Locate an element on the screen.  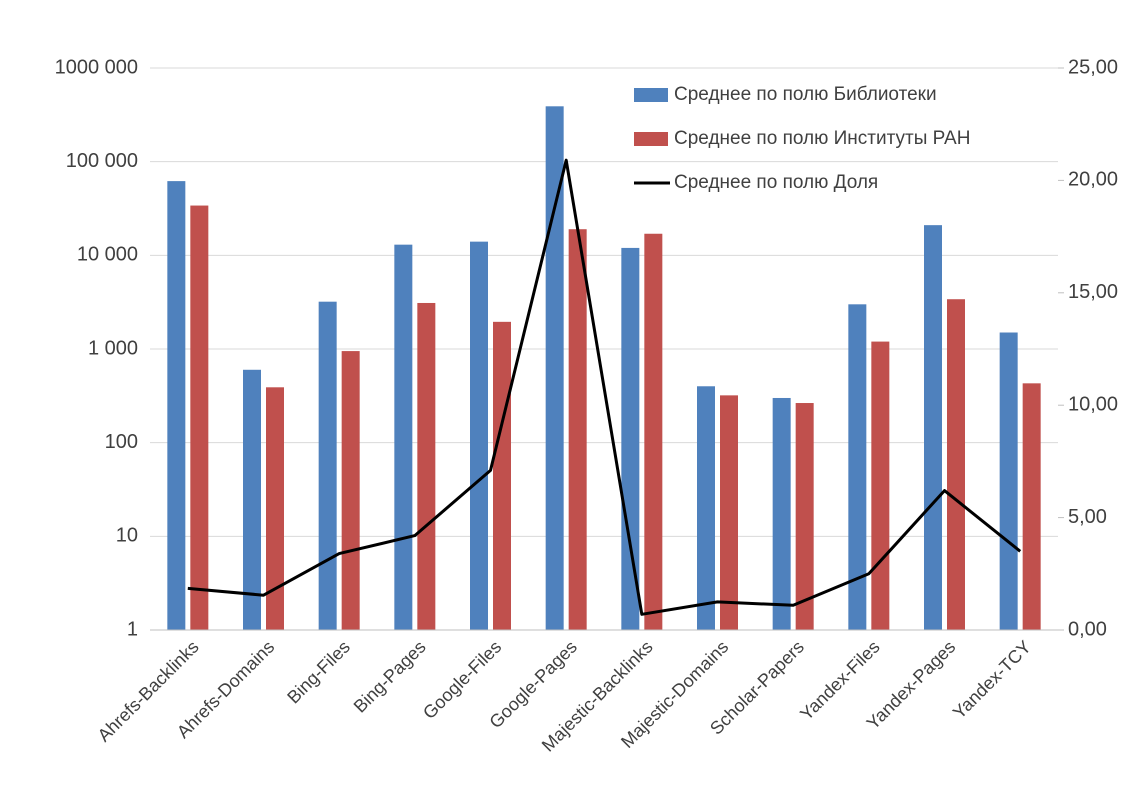
x-tick-label: Bing-Pages is located at coordinates (390, 677).